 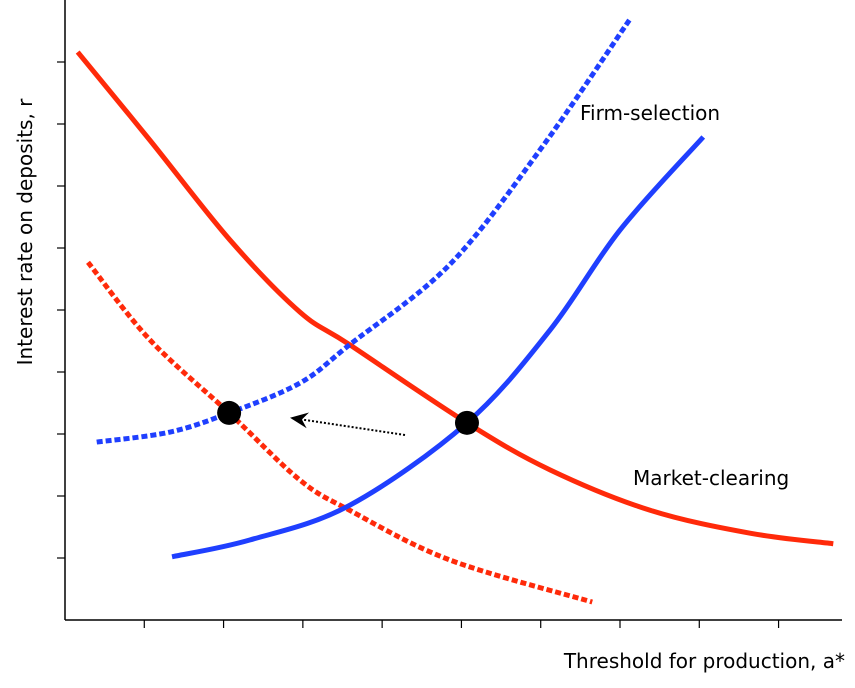 What do you see at coordinates (704, 661) in the screenshot?
I see `x-axis-label: Threshold for production, a*` at bounding box center [704, 661].